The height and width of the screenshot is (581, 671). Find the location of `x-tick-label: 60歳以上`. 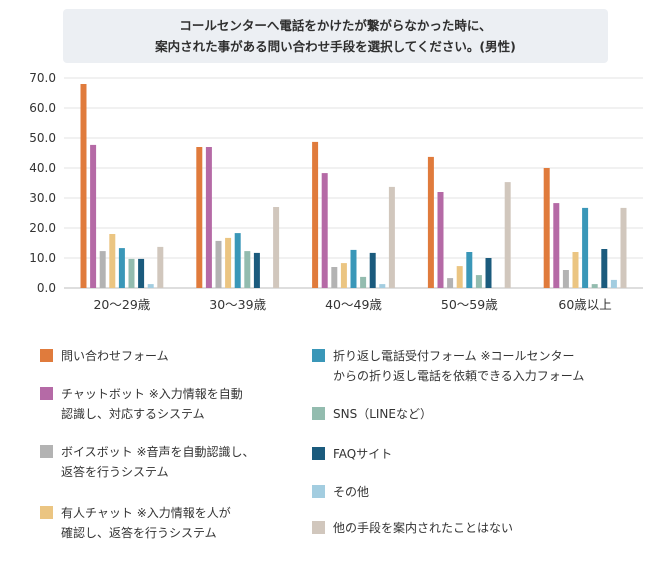

x-tick-label: 60歳以上 is located at coordinates (584, 304).